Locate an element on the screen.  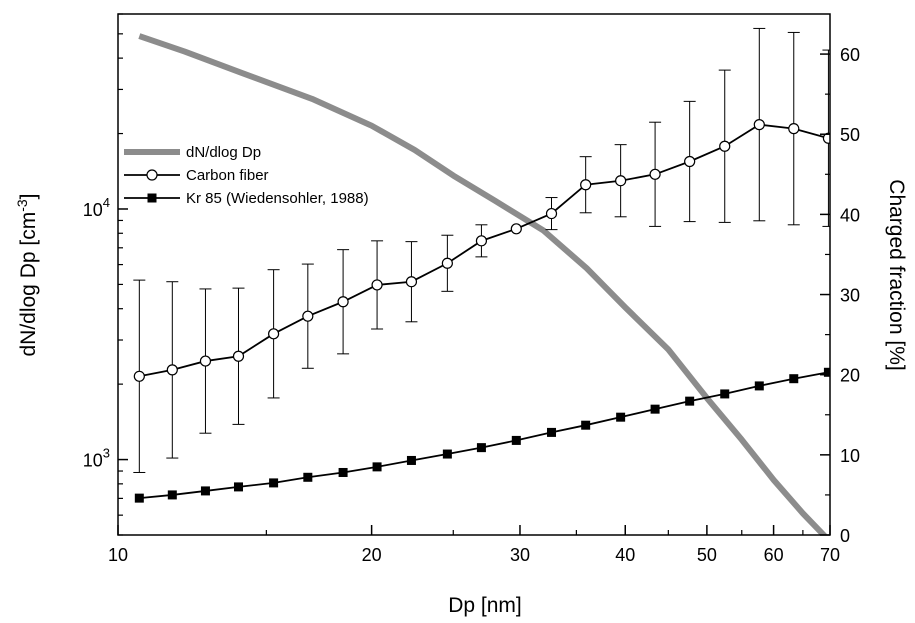
y-left-tick-exponent: 3 is located at coordinates (106, 453).